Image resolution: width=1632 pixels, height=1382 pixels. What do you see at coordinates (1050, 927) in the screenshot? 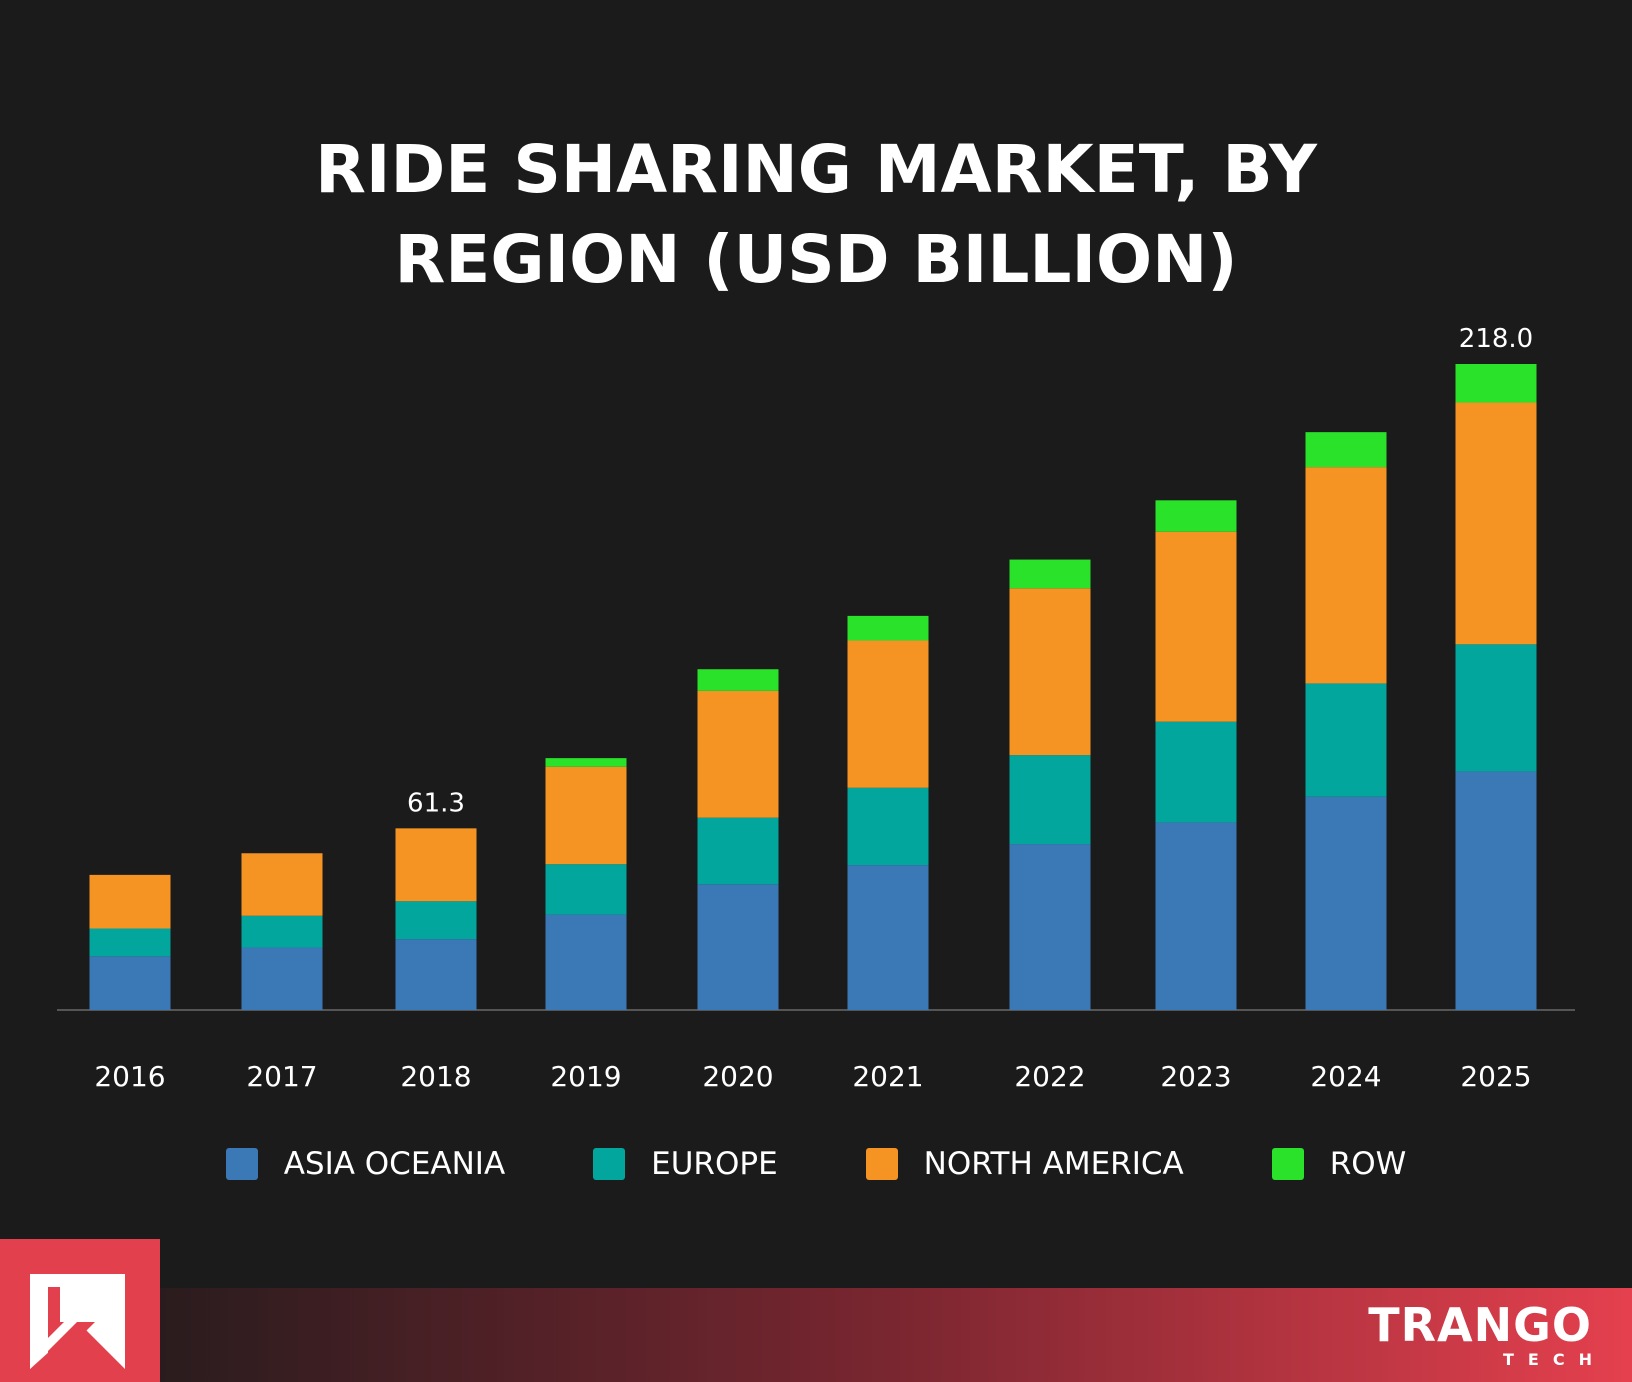
I see `bar-asia-oceania-2022` at bounding box center [1050, 927].